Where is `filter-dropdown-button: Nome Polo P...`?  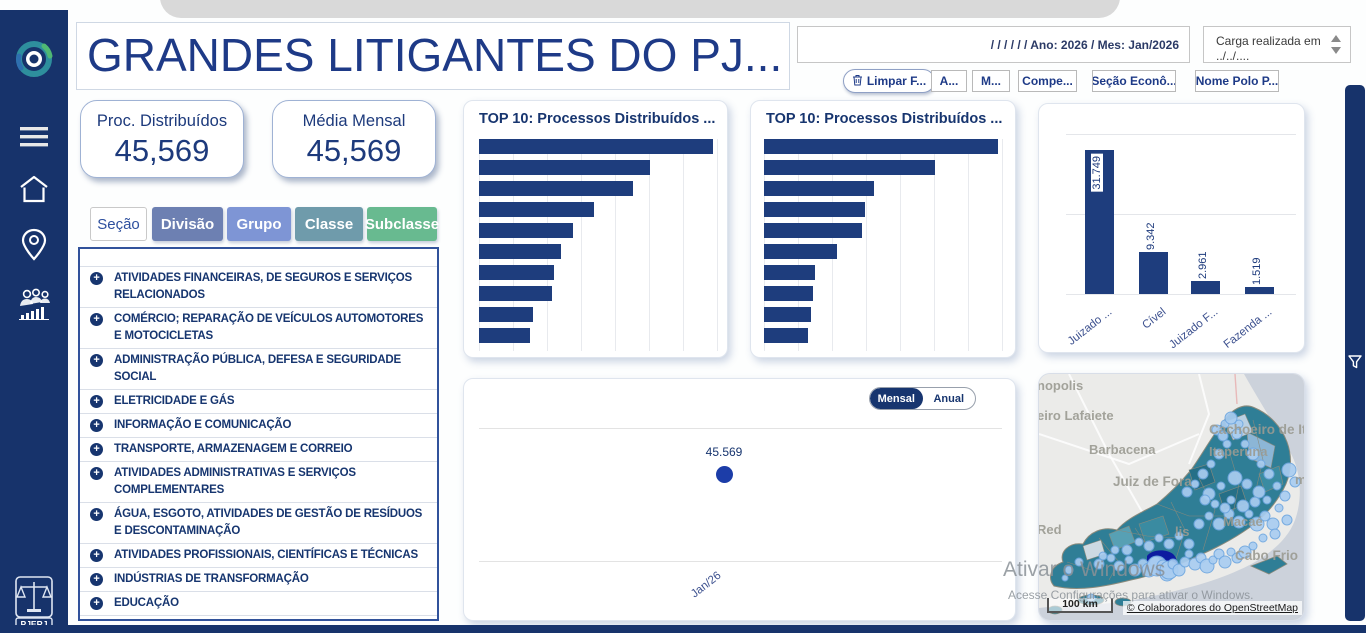
filter-dropdown-button: Nome Polo P... is located at coordinates (1237, 81).